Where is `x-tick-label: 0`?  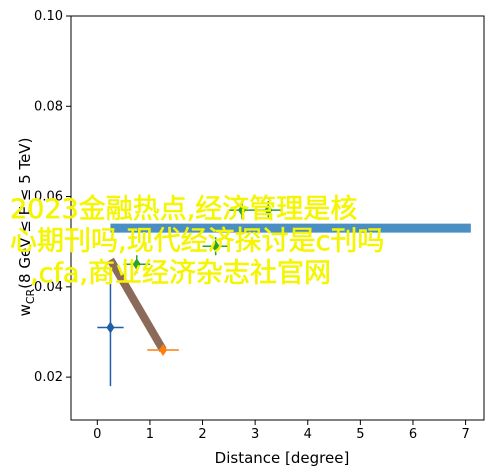
x-tick-label: 0 is located at coordinates (97, 434).